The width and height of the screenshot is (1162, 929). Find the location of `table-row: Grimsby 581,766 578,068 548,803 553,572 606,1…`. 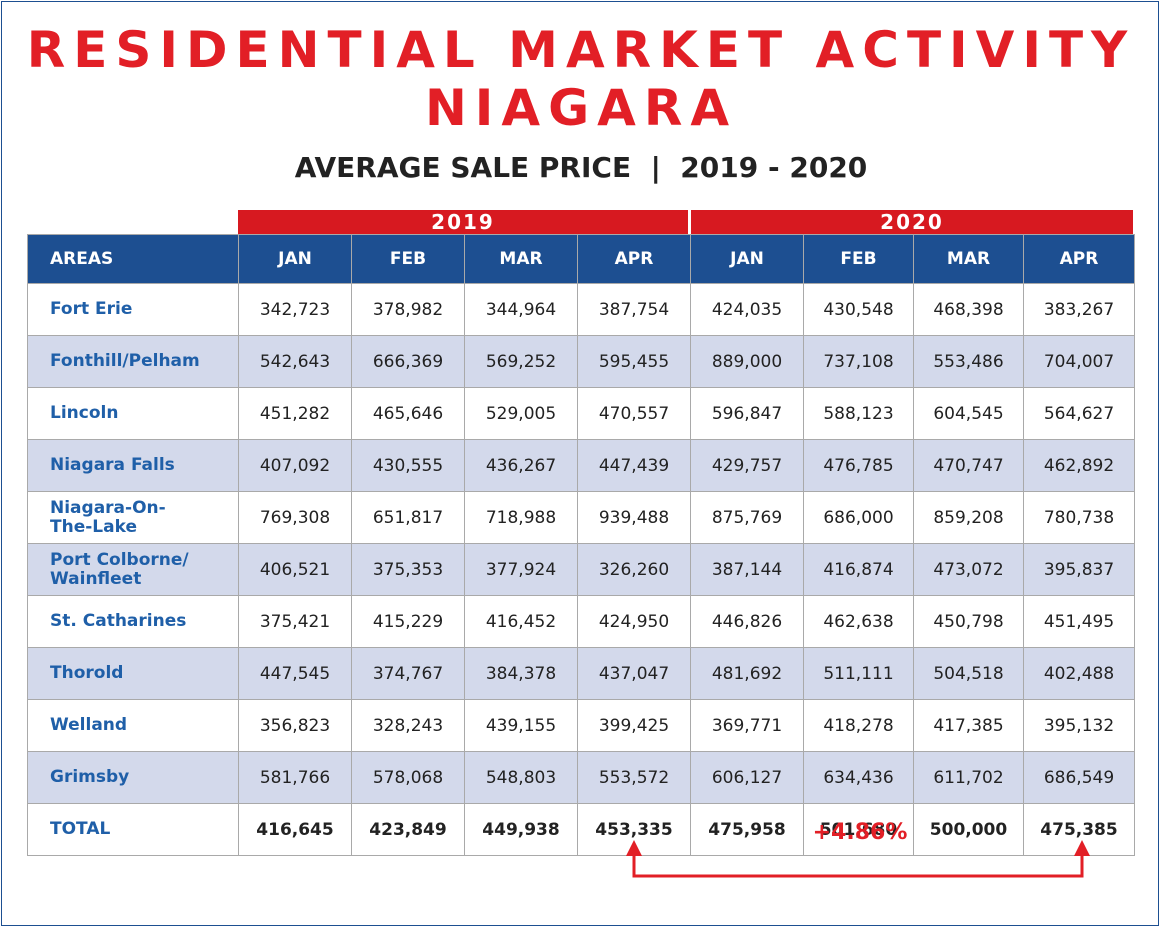

table-row: Grimsby 581,766 578,068 548,803 553,572 606,1… is located at coordinates (581, 777).